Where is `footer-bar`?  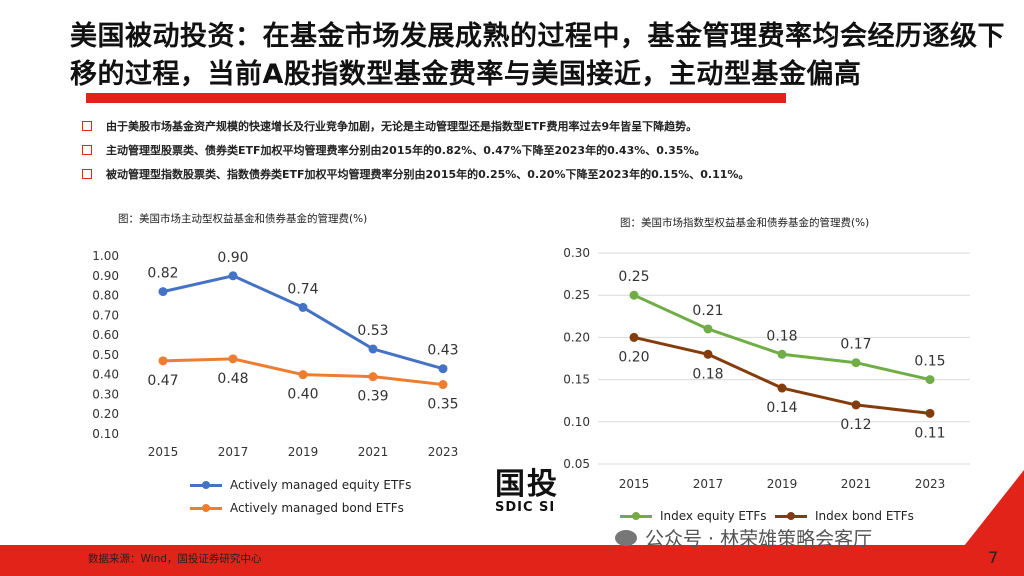 footer-bar is located at coordinates (512, 560).